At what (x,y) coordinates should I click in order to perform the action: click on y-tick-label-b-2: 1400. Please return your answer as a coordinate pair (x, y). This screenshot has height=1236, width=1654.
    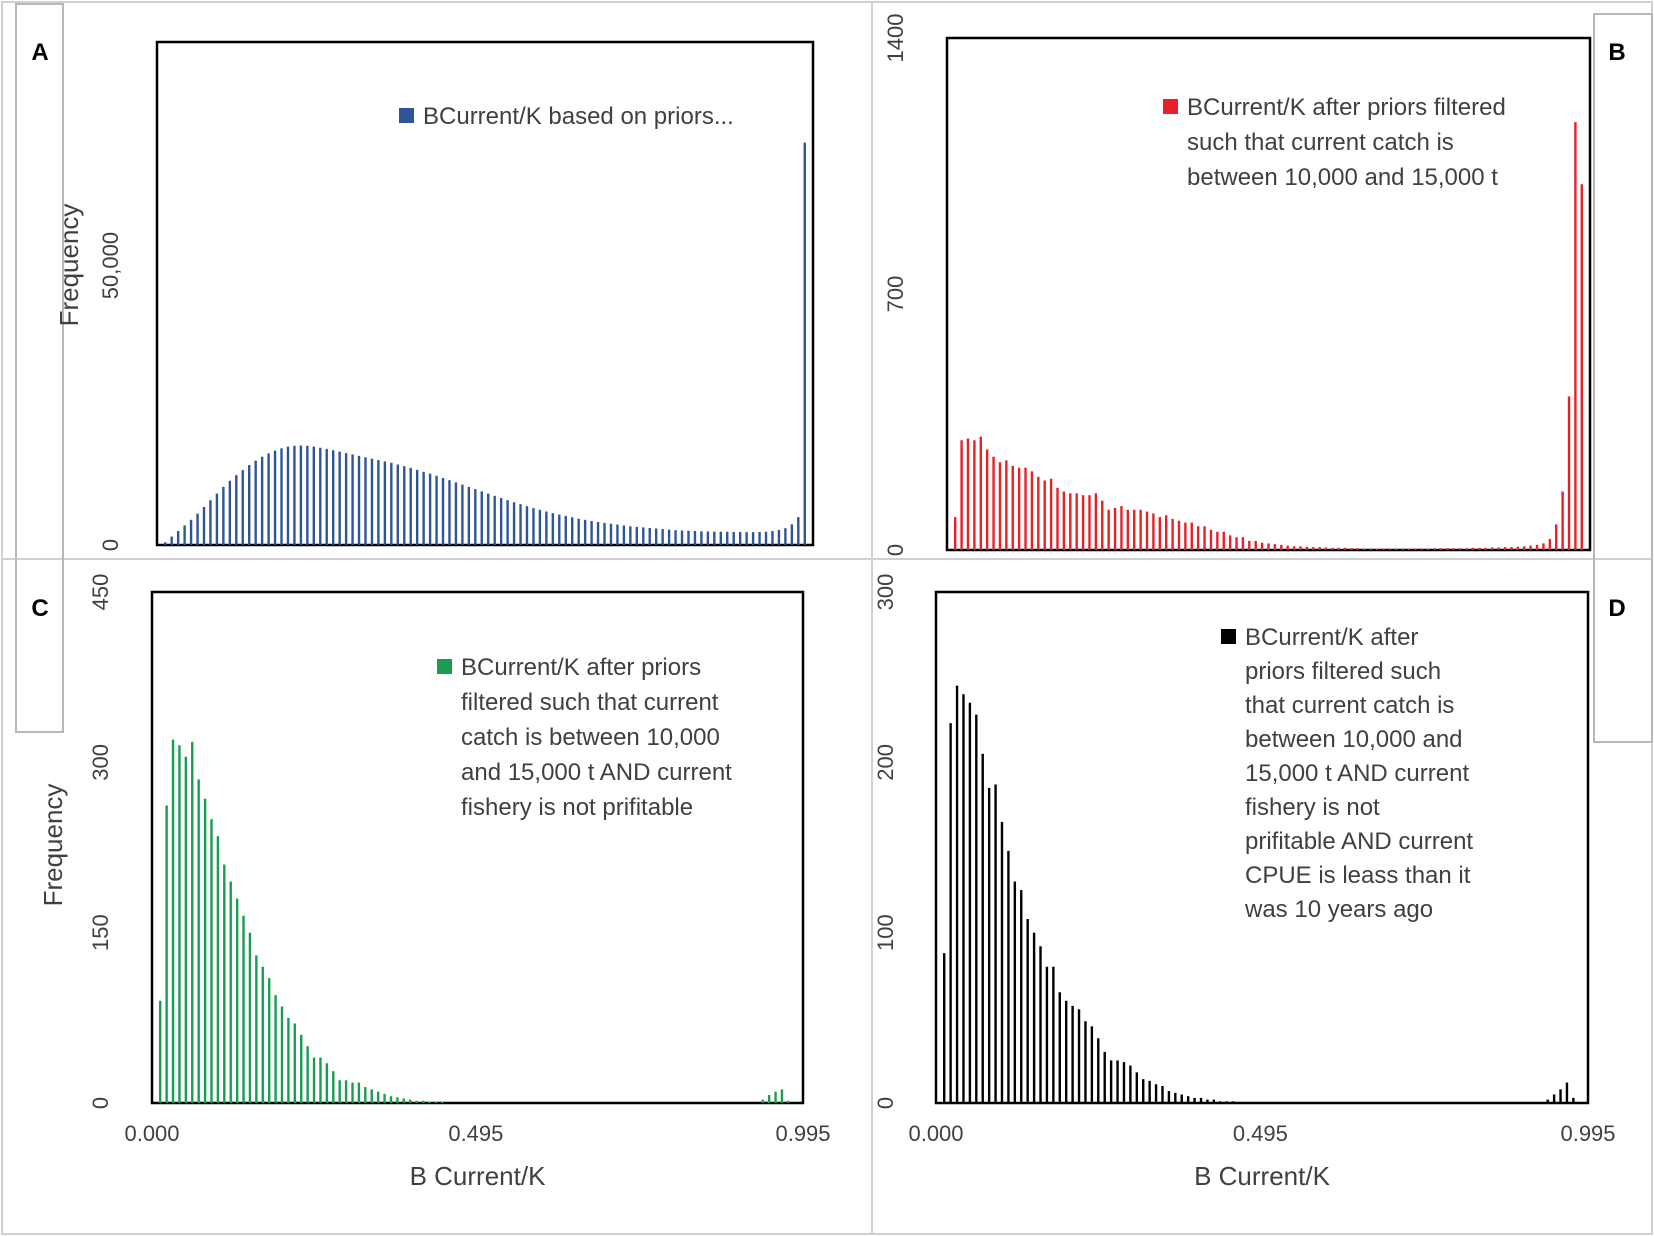
    Looking at the image, I should click on (895, 38).